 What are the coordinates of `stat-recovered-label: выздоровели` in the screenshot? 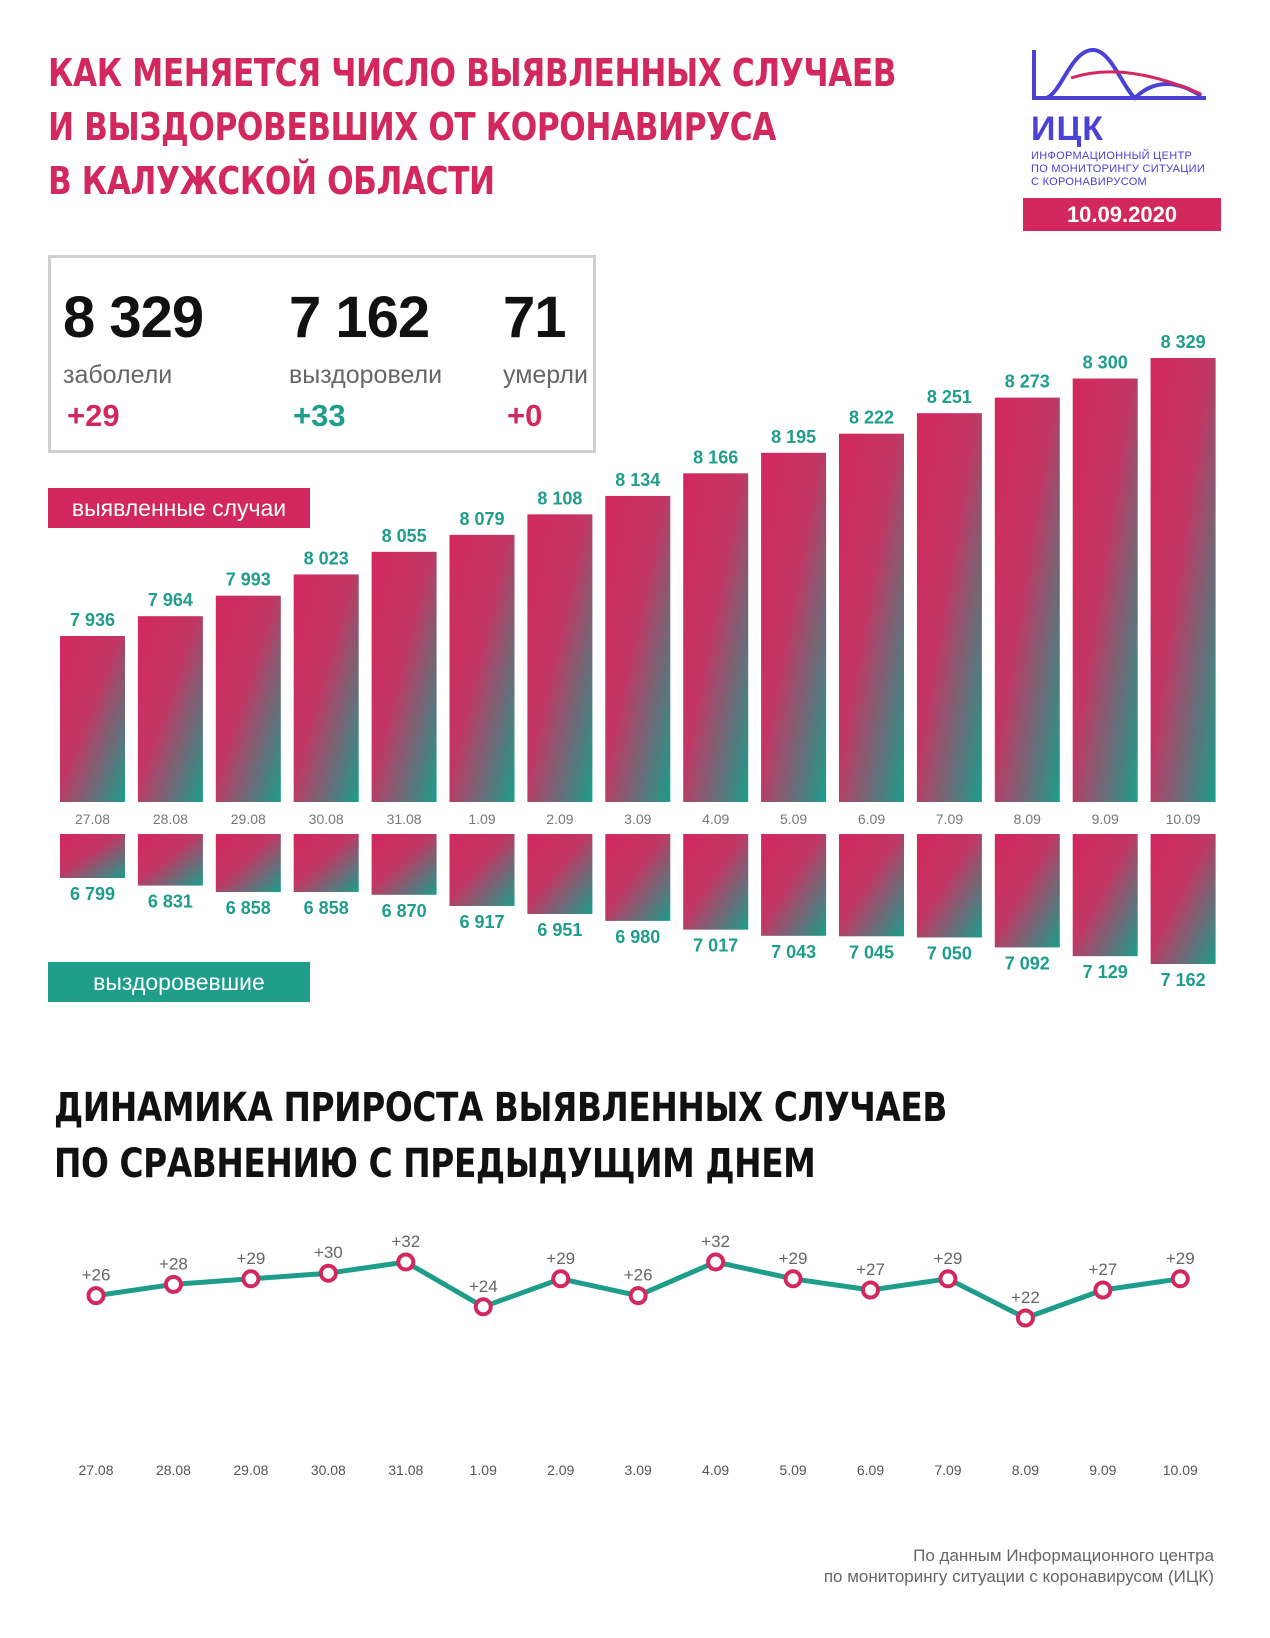 It's located at (366, 375).